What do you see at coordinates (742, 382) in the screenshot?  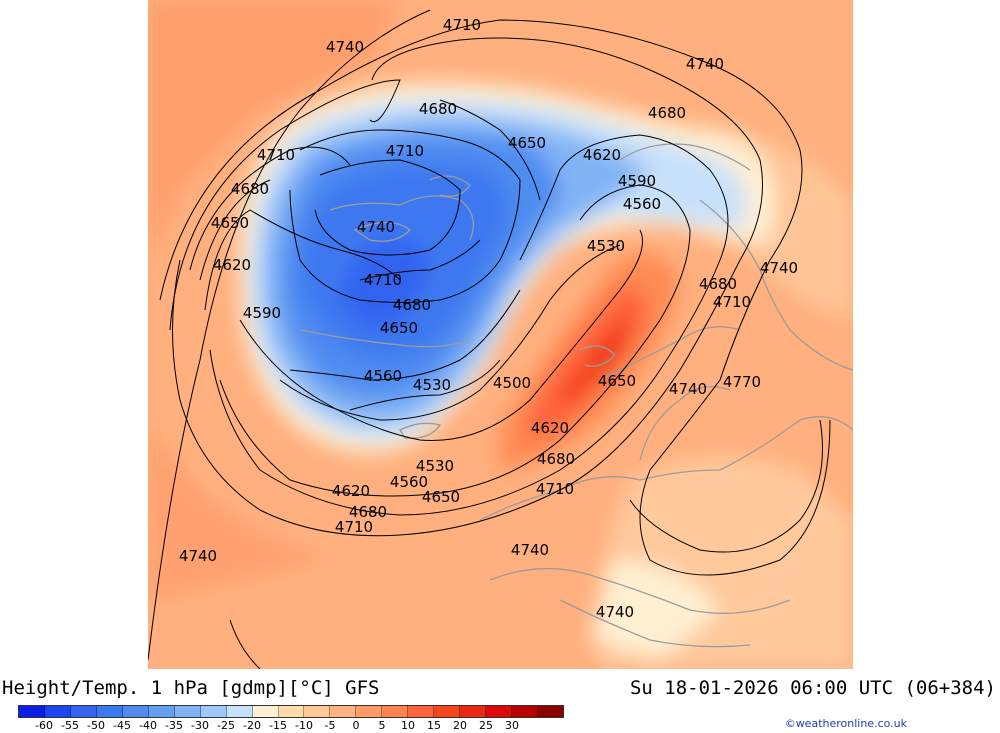 I see `contour-label: 4770` at bounding box center [742, 382].